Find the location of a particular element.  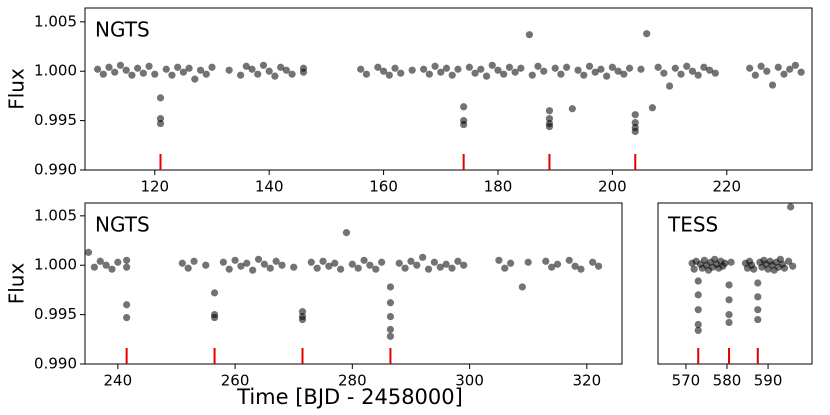

x-tick-label: 280 is located at coordinates (352, 381).